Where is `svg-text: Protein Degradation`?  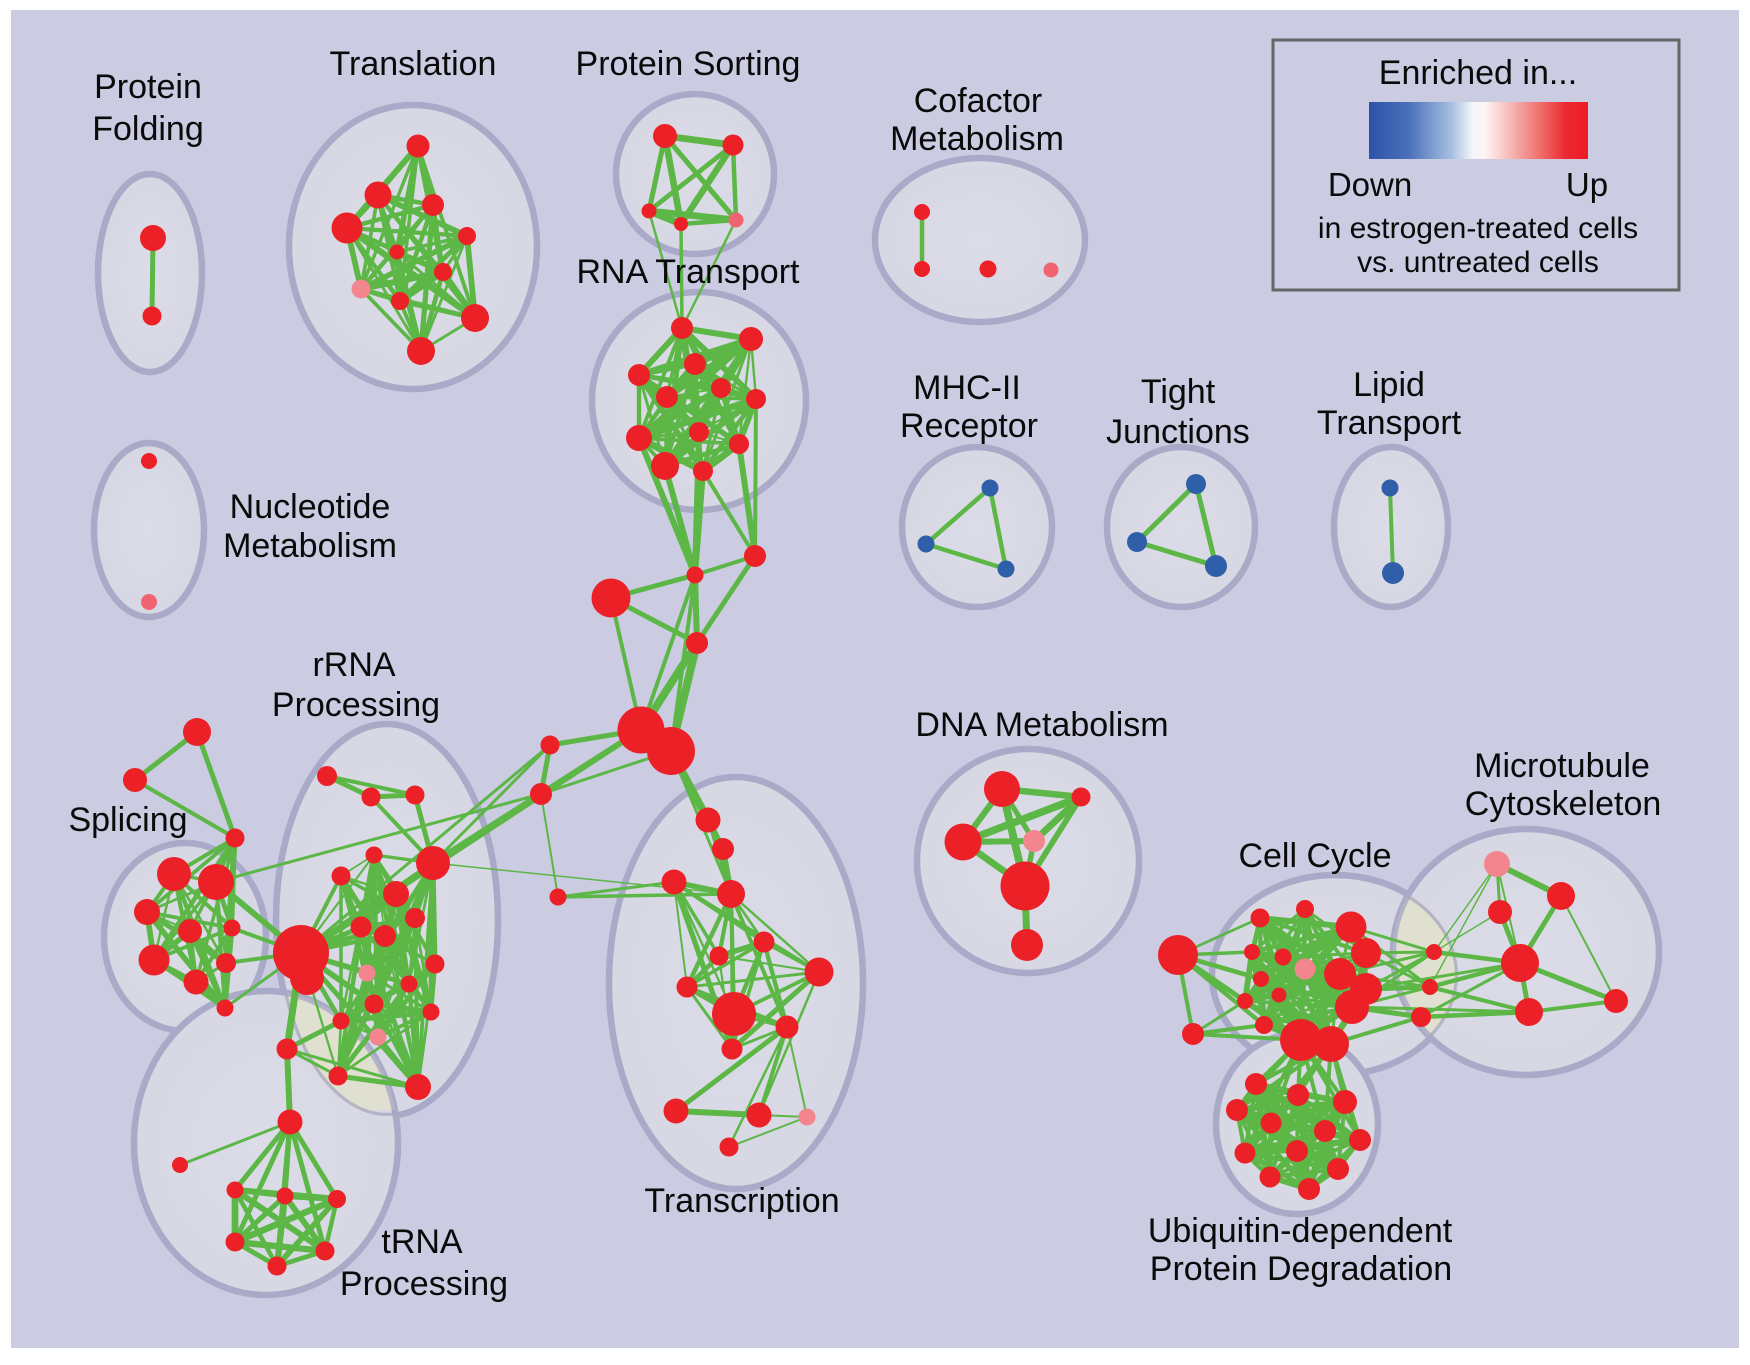
svg-text: Protein Degradation is located at coordinates (1301, 1269).